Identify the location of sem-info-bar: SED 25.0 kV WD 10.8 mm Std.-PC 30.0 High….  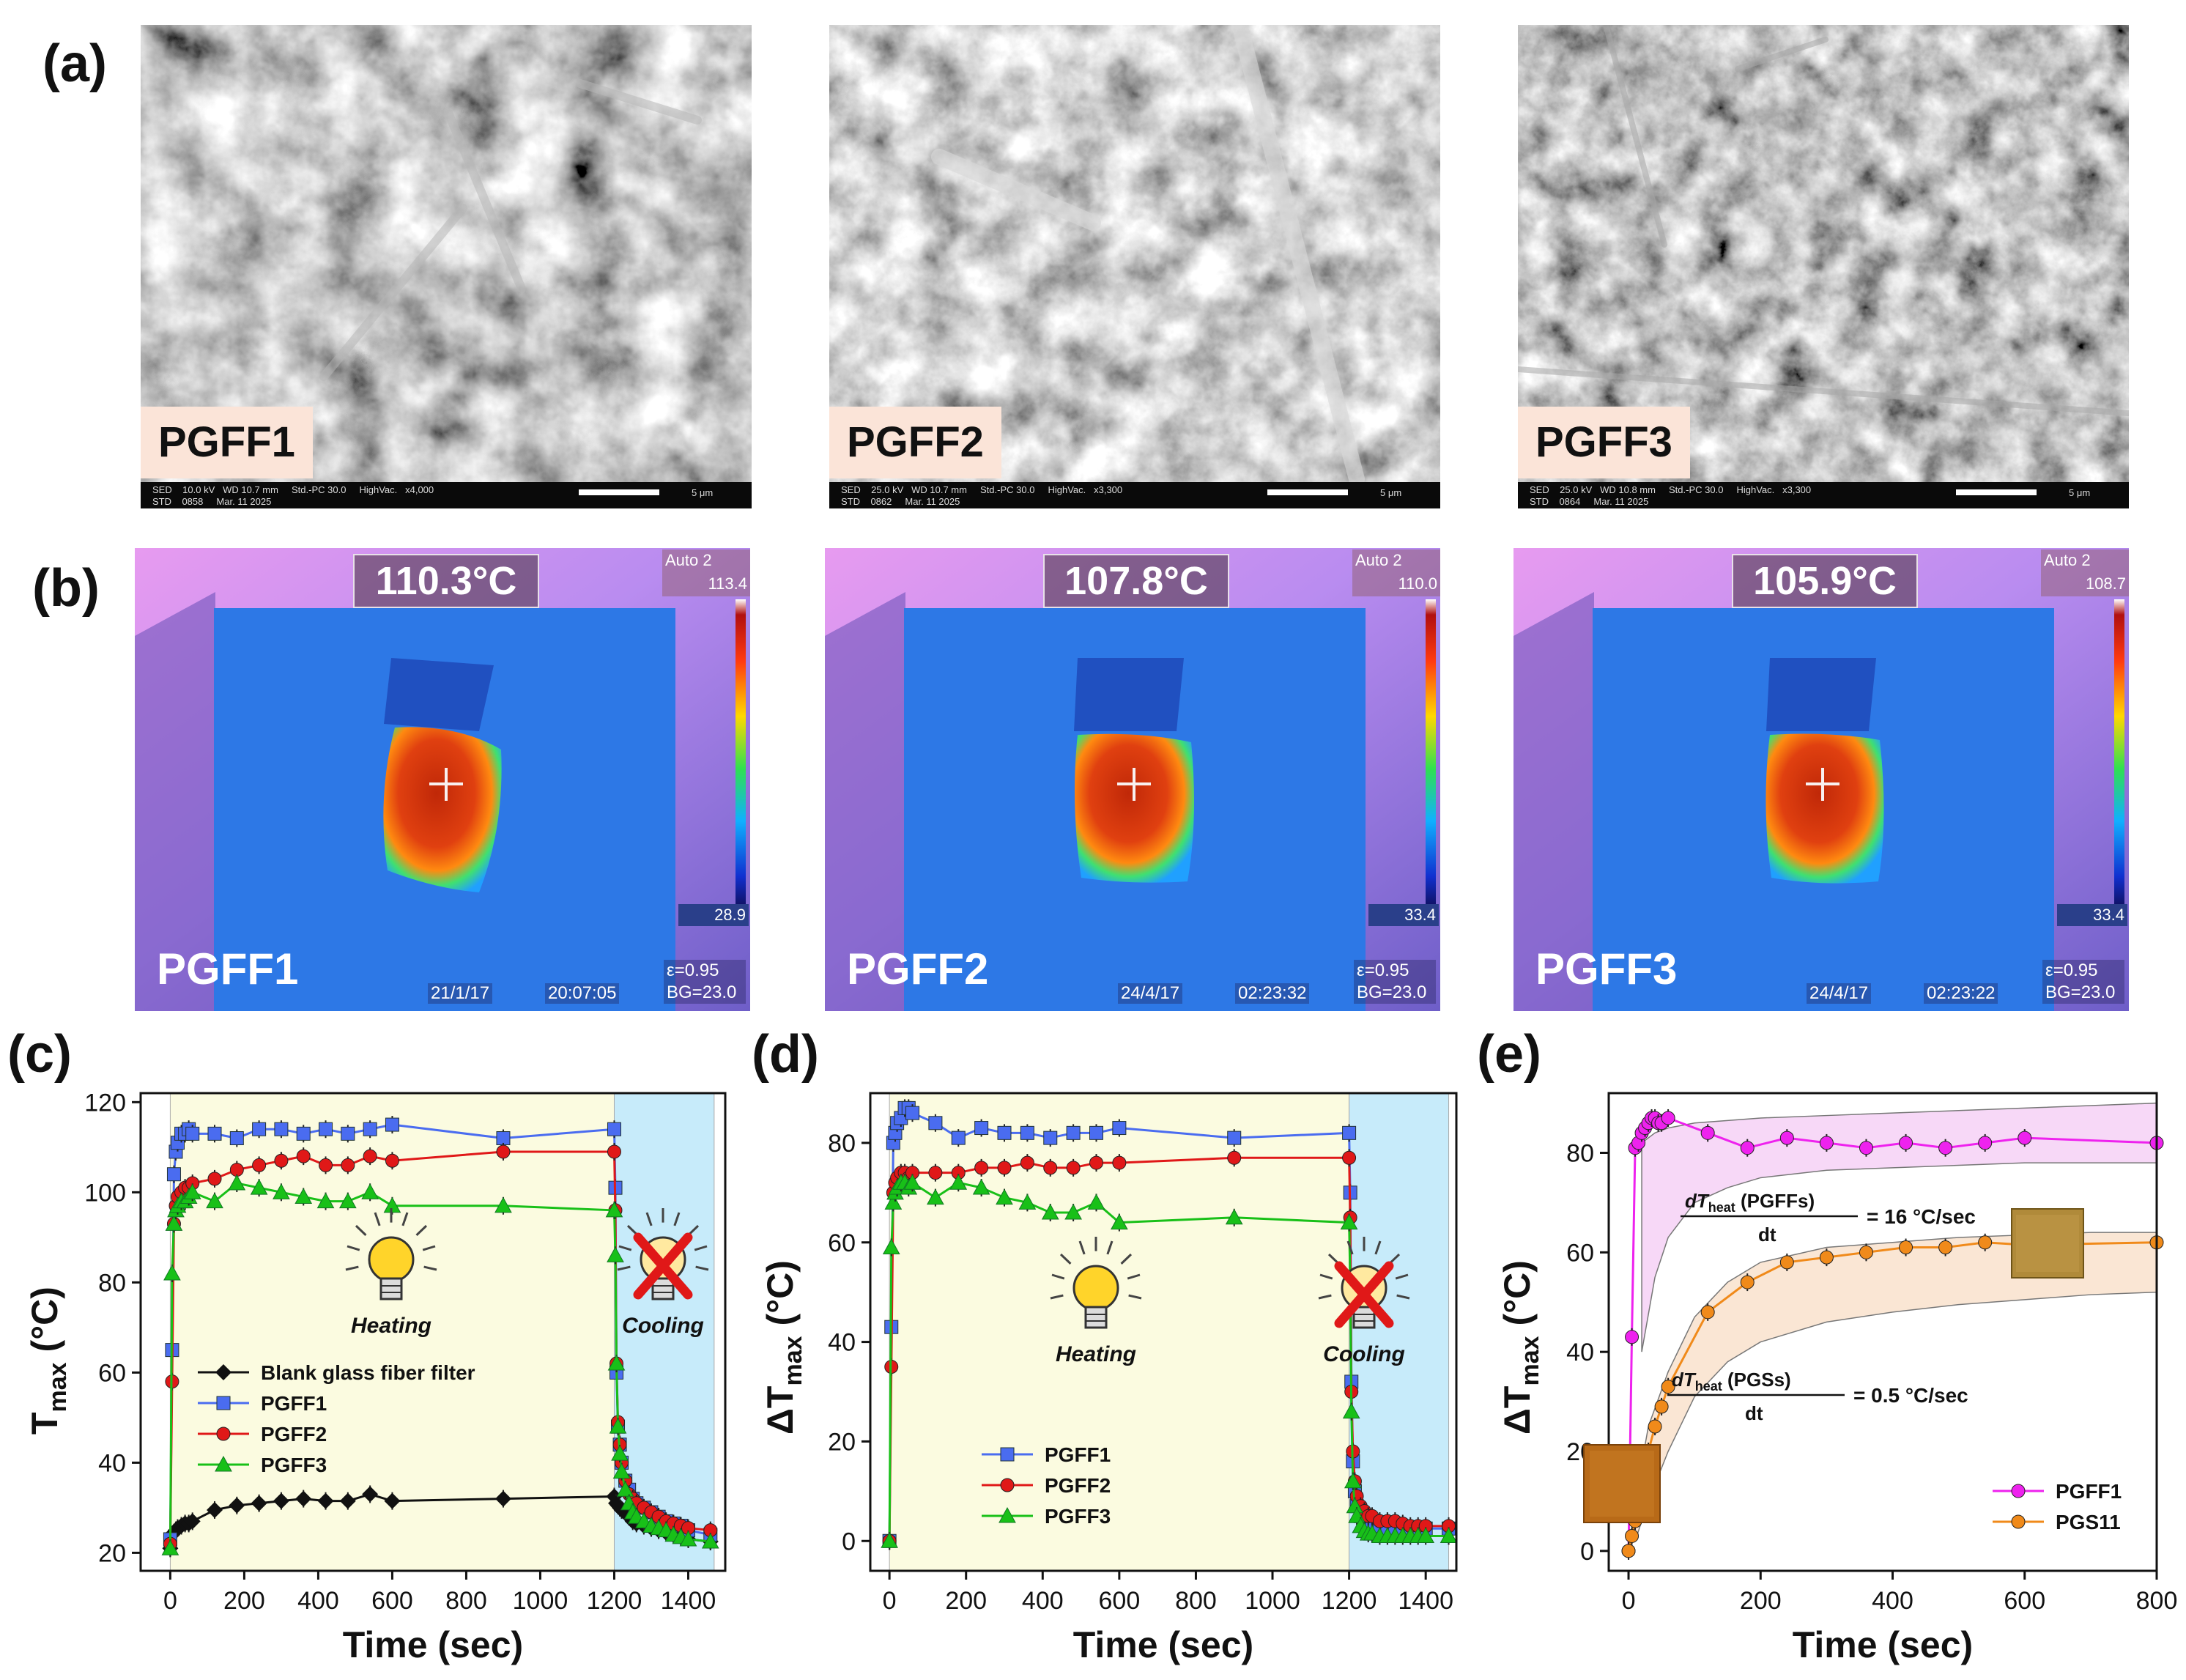
(1823, 495).